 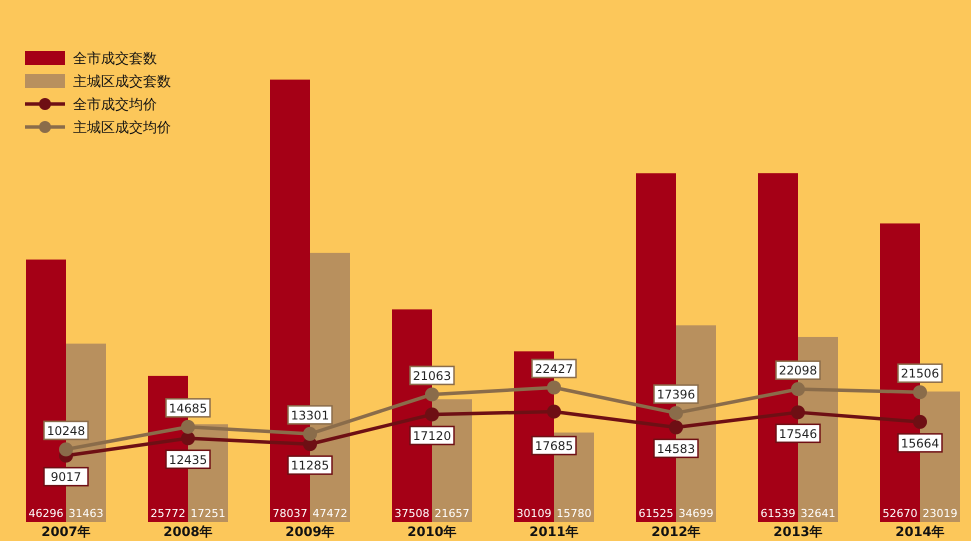 I want to click on data-label: 22098, so click(x=798, y=371).